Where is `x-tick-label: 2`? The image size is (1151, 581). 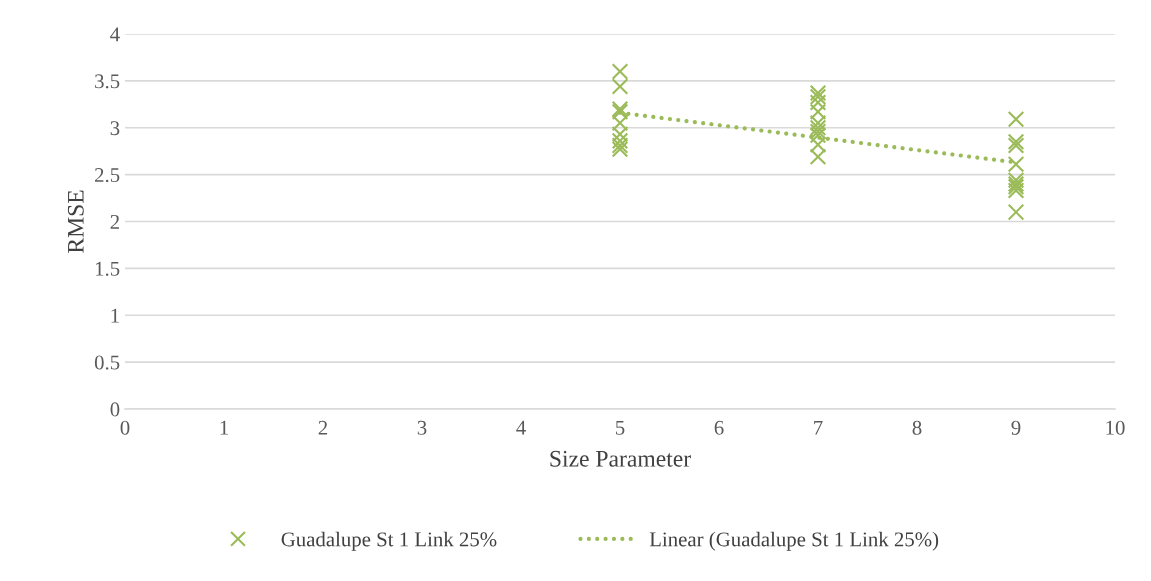
x-tick-label: 2 is located at coordinates (323, 427).